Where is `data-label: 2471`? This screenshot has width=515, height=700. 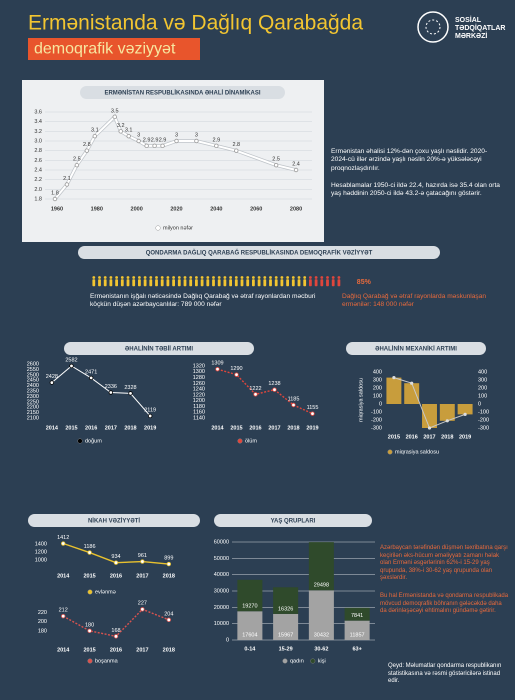 data-label: 2471 is located at coordinates (91, 372).